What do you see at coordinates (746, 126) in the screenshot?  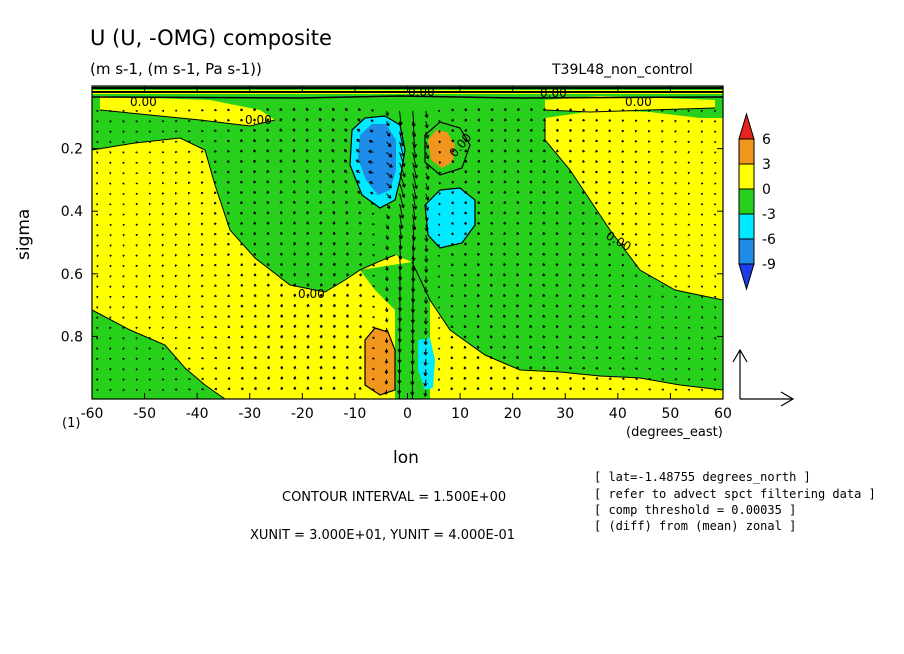 I see `colorbar-top-triangle` at bounding box center [746, 126].